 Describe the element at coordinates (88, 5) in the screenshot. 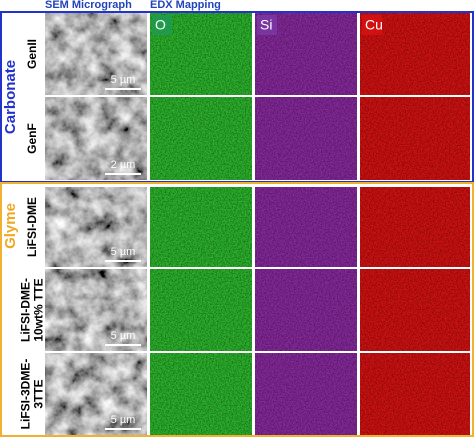

I see `sem-header: SEM Micrograph` at that location.